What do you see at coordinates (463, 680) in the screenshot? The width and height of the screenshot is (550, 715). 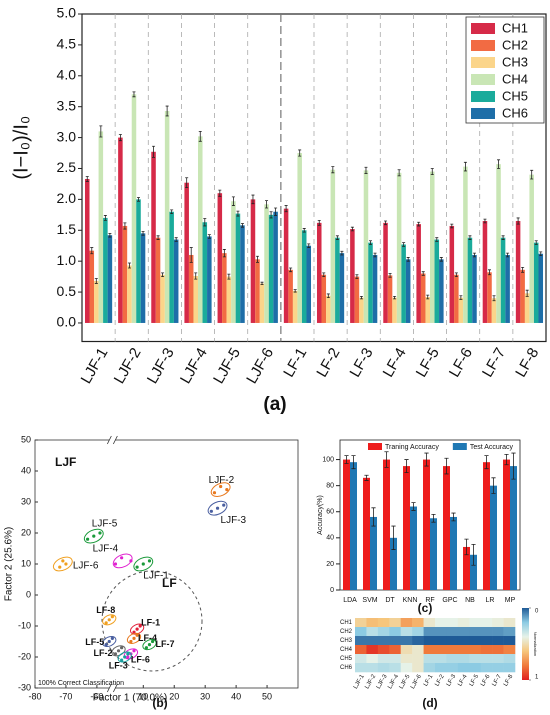 I see `column-label: LF-4` at bounding box center [463, 680].